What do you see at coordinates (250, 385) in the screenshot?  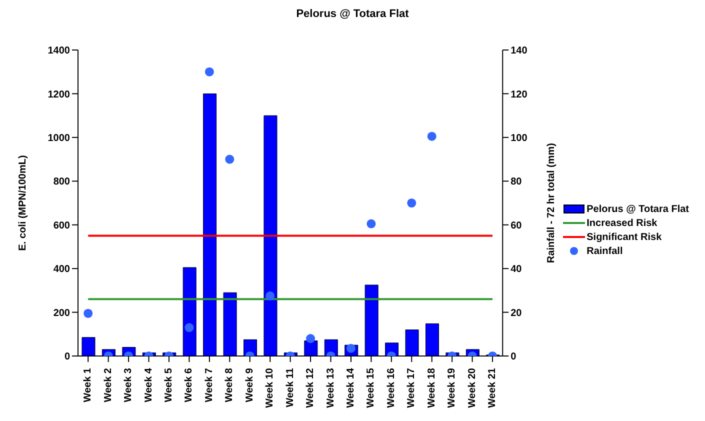 I see `x-tick-label: Week 9` at bounding box center [250, 385].